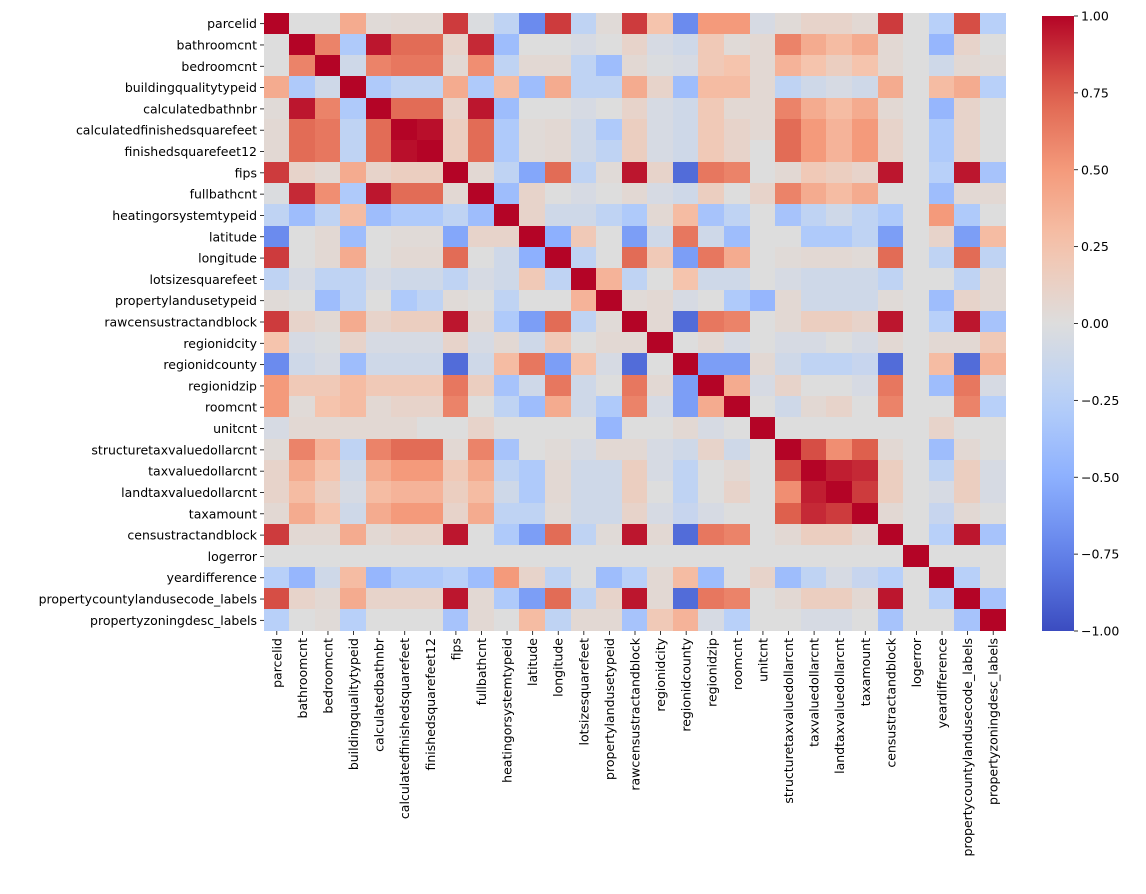  What do you see at coordinates (711, 471) in the screenshot?
I see `heatmap-cell-taxvaluedollarcnt-regionidzip` at bounding box center [711, 471].